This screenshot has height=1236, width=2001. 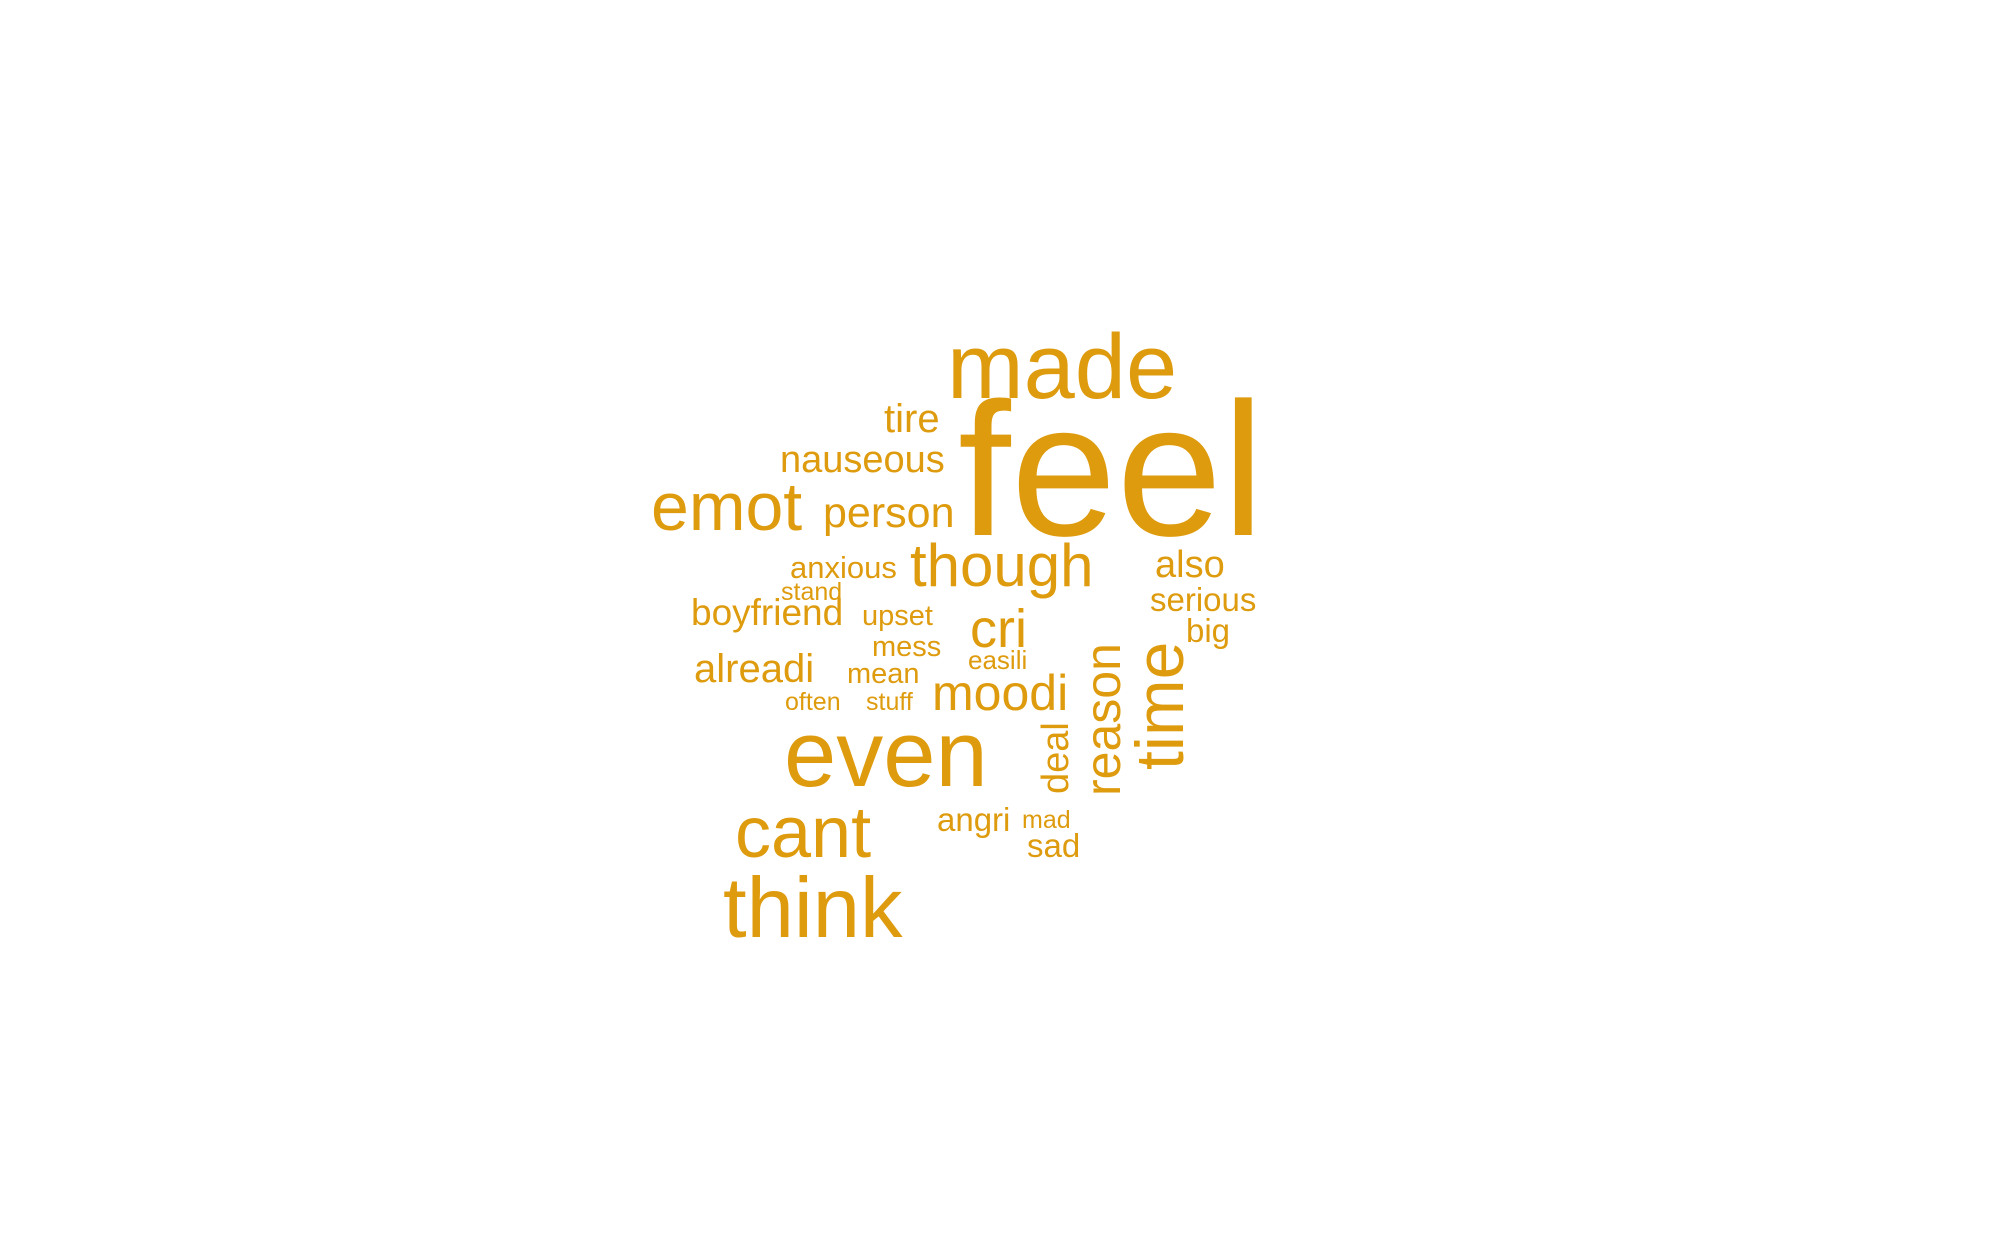 What do you see at coordinates (1046, 820) in the screenshot?
I see `word-mad: mad` at bounding box center [1046, 820].